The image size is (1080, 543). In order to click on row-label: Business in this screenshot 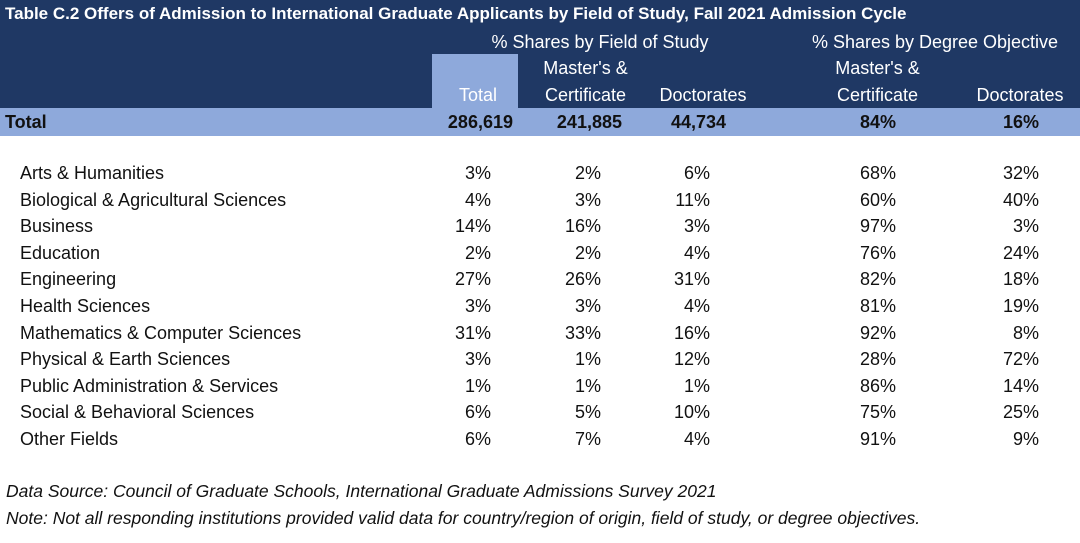, I will do `click(57, 226)`.